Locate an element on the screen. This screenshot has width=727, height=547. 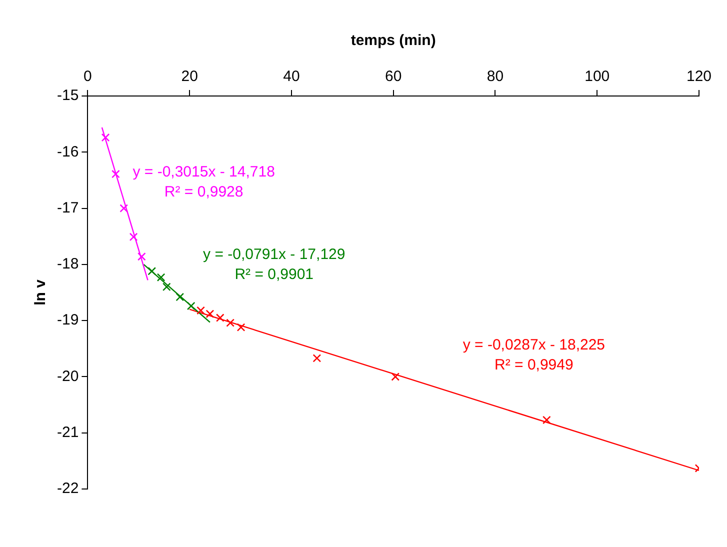
y-tick-label: -22 is located at coordinates (67, 489).